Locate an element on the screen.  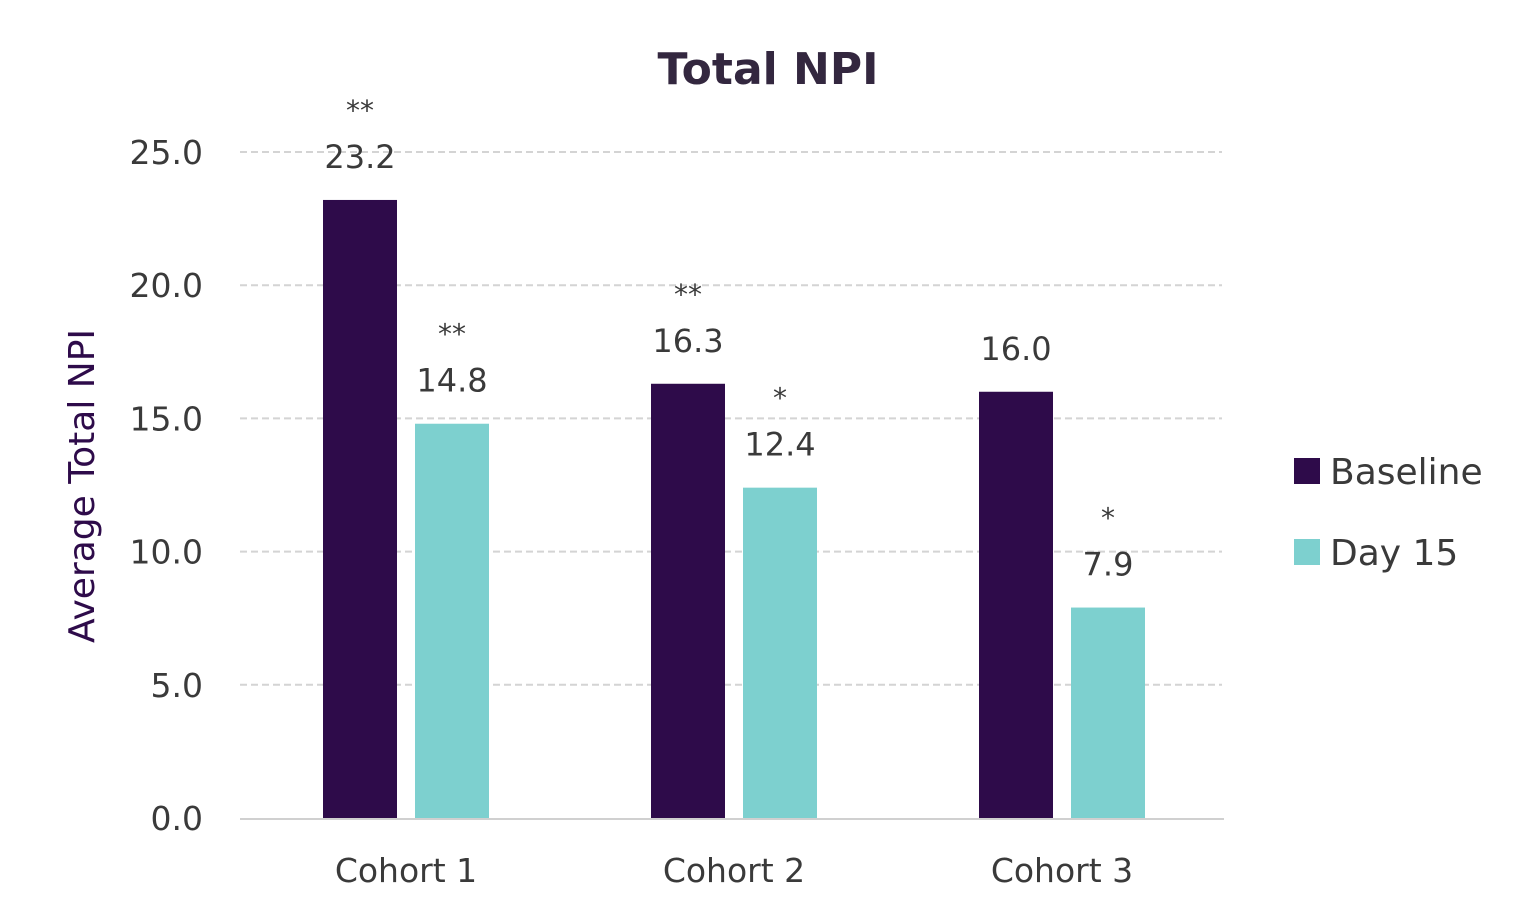
y-tick-label: 0.0 is located at coordinates (177, 818).